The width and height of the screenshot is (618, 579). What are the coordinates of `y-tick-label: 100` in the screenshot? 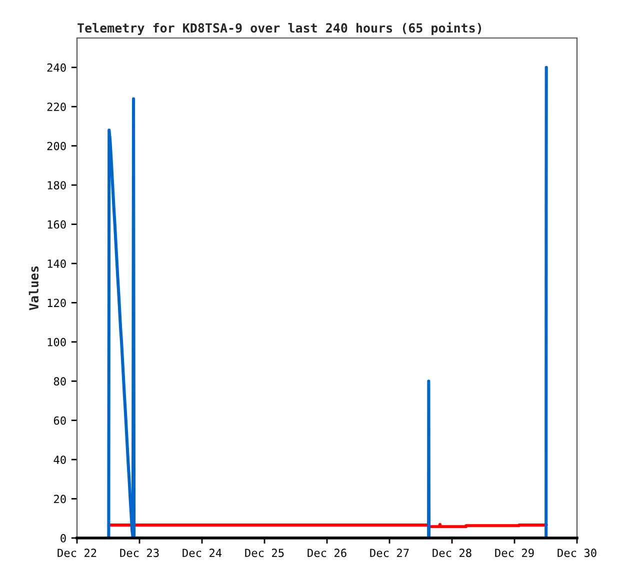 It's located at (57, 342).